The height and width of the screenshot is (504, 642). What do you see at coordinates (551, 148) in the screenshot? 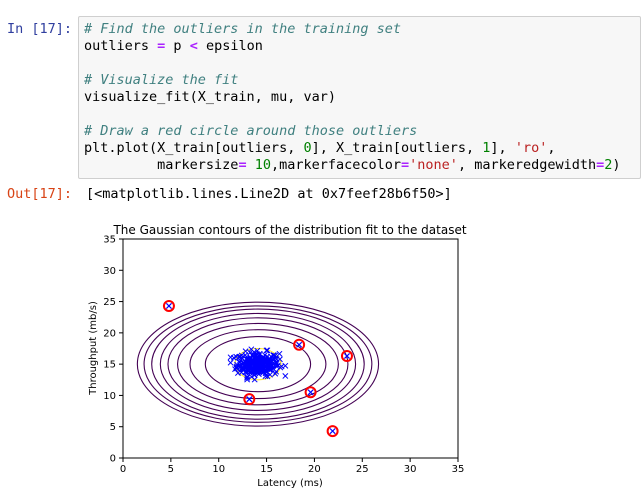
I see `code-token: ,` at bounding box center [551, 148].